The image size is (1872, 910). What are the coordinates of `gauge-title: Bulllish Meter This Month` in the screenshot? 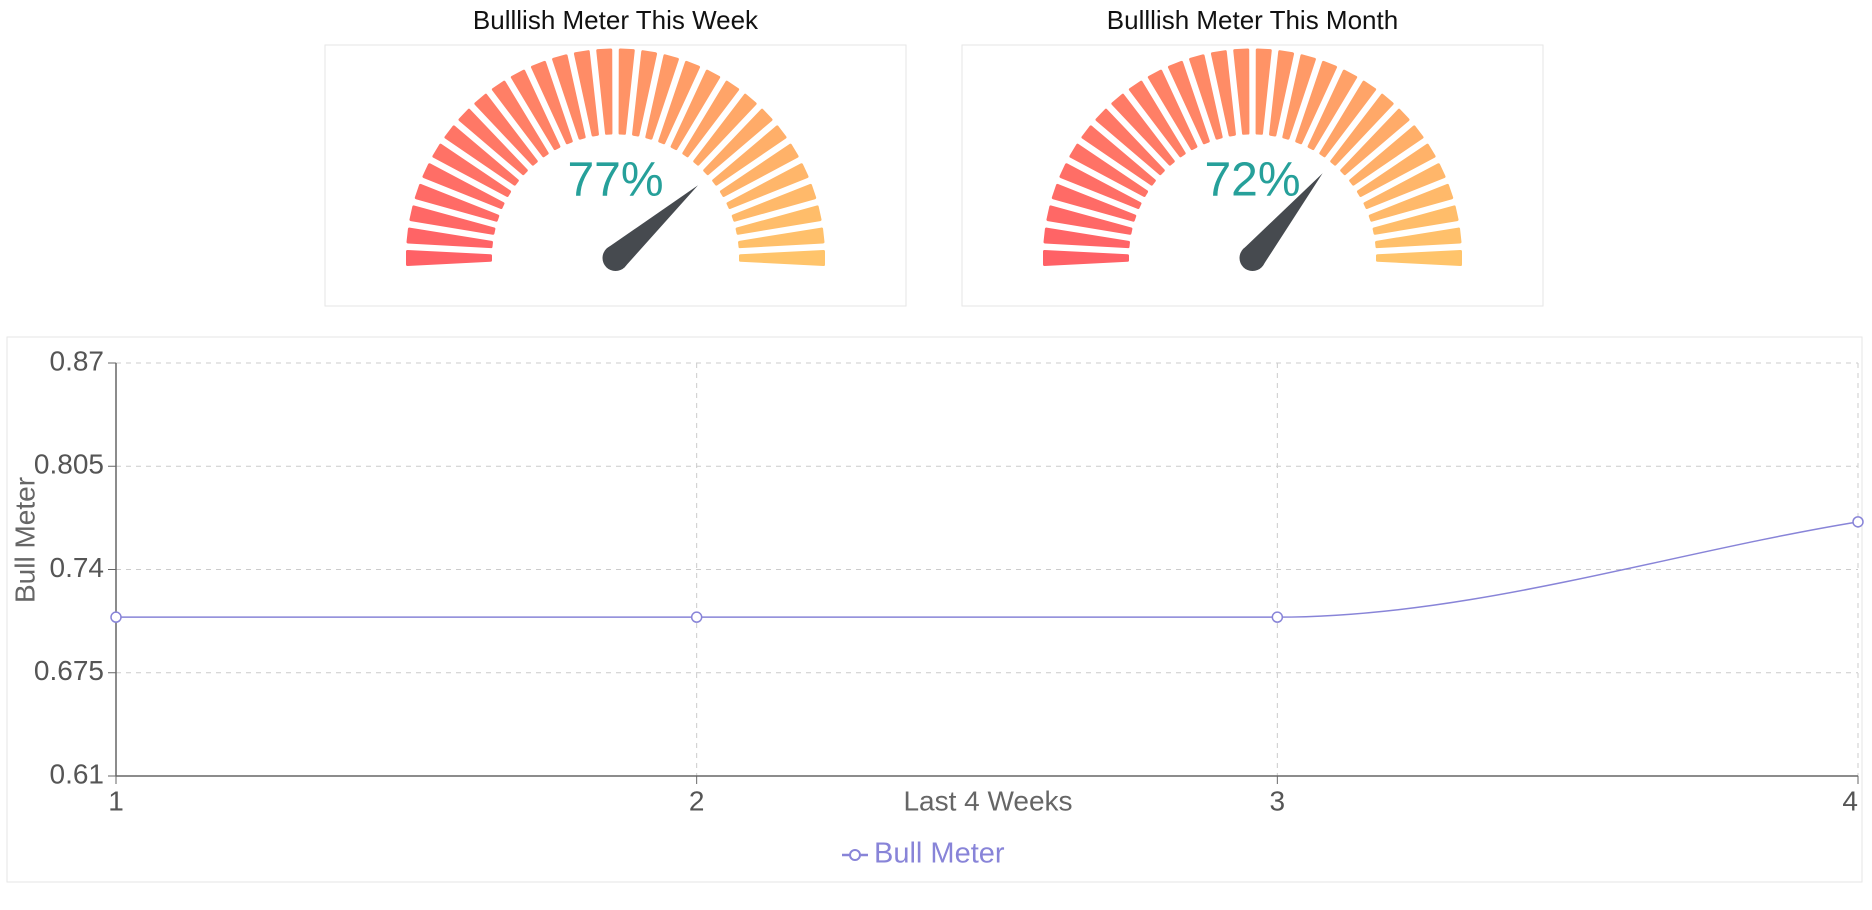 It's located at (1252, 20).